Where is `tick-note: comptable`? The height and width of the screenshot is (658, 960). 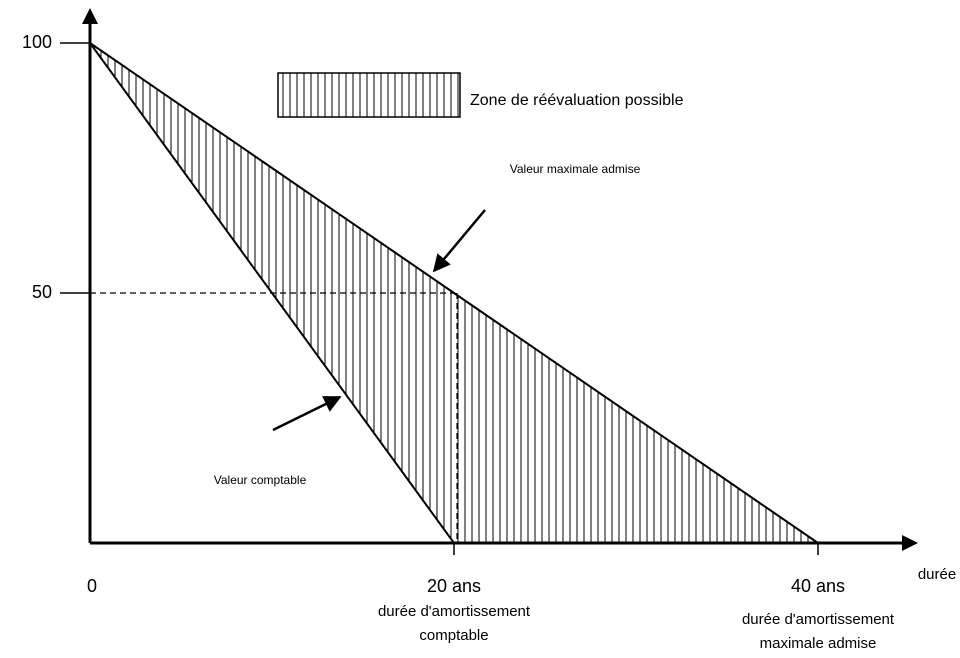
tick-note: comptable is located at coordinates (453, 635).